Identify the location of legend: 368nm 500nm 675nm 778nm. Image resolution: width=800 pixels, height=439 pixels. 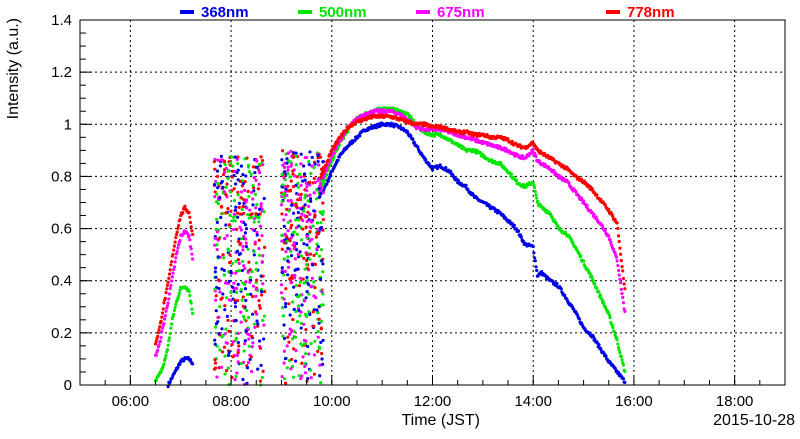
(427, 12).